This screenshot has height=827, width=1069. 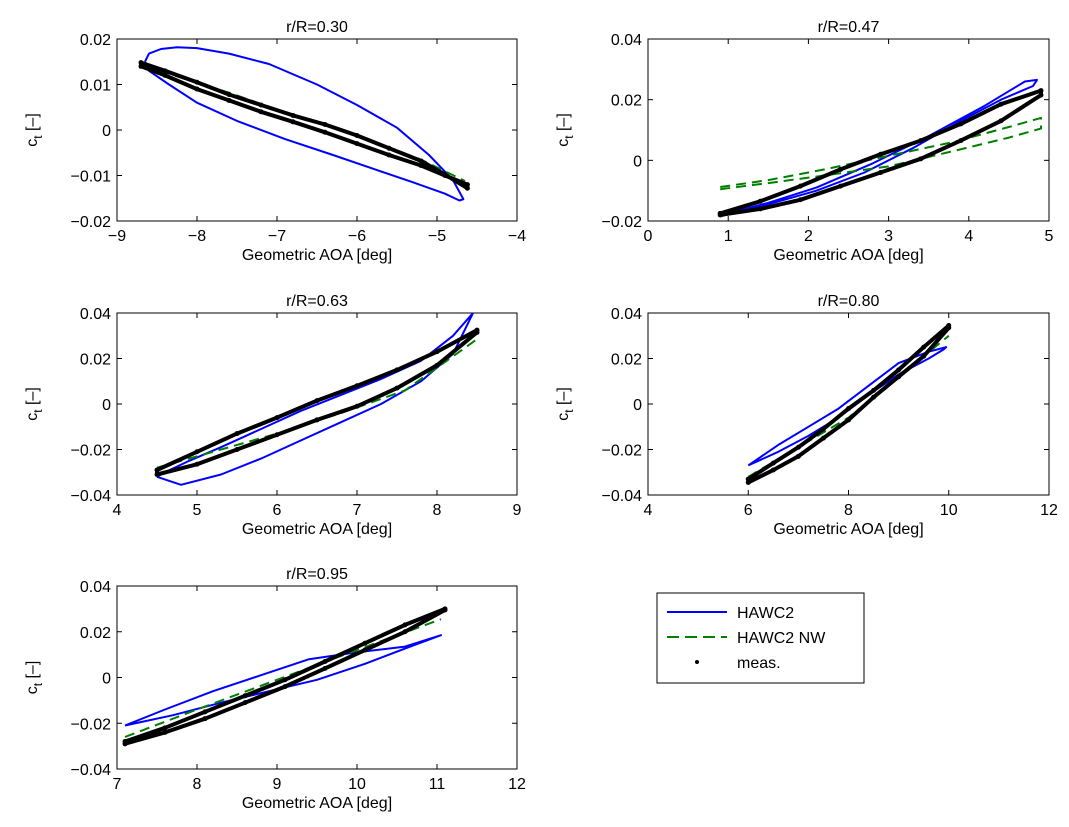 I want to click on panel-2-ytick-label: −0.02, so click(x=622, y=222).